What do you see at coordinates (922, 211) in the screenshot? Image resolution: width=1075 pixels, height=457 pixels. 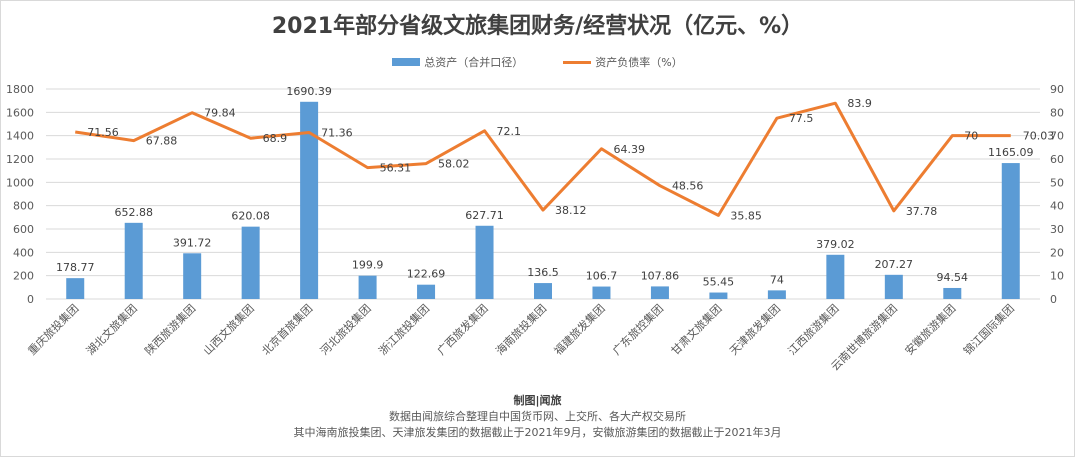 I see `line-value-label: 37.78` at bounding box center [922, 211].